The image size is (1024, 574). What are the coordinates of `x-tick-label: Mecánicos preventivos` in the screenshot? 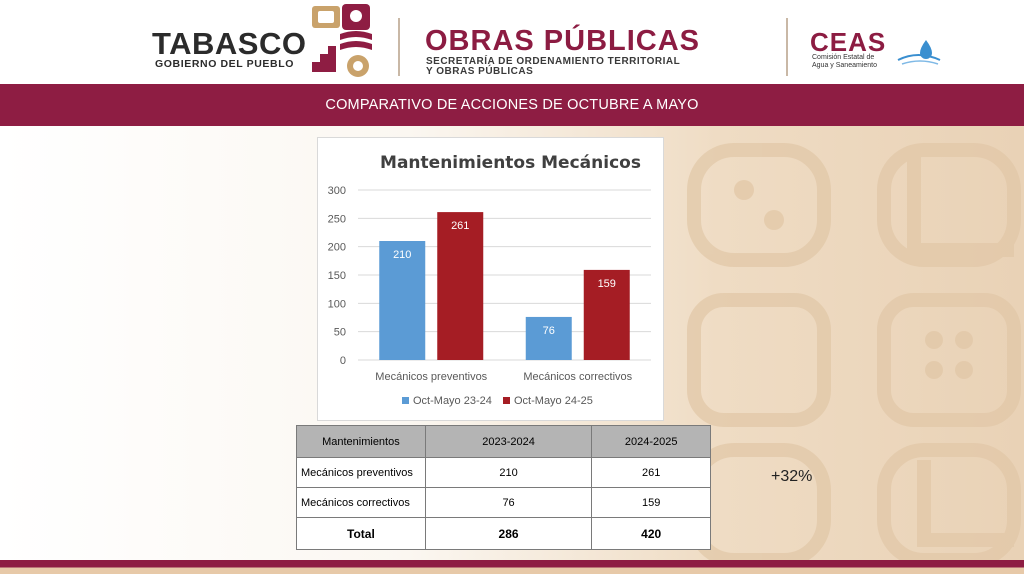 It's located at (431, 377).